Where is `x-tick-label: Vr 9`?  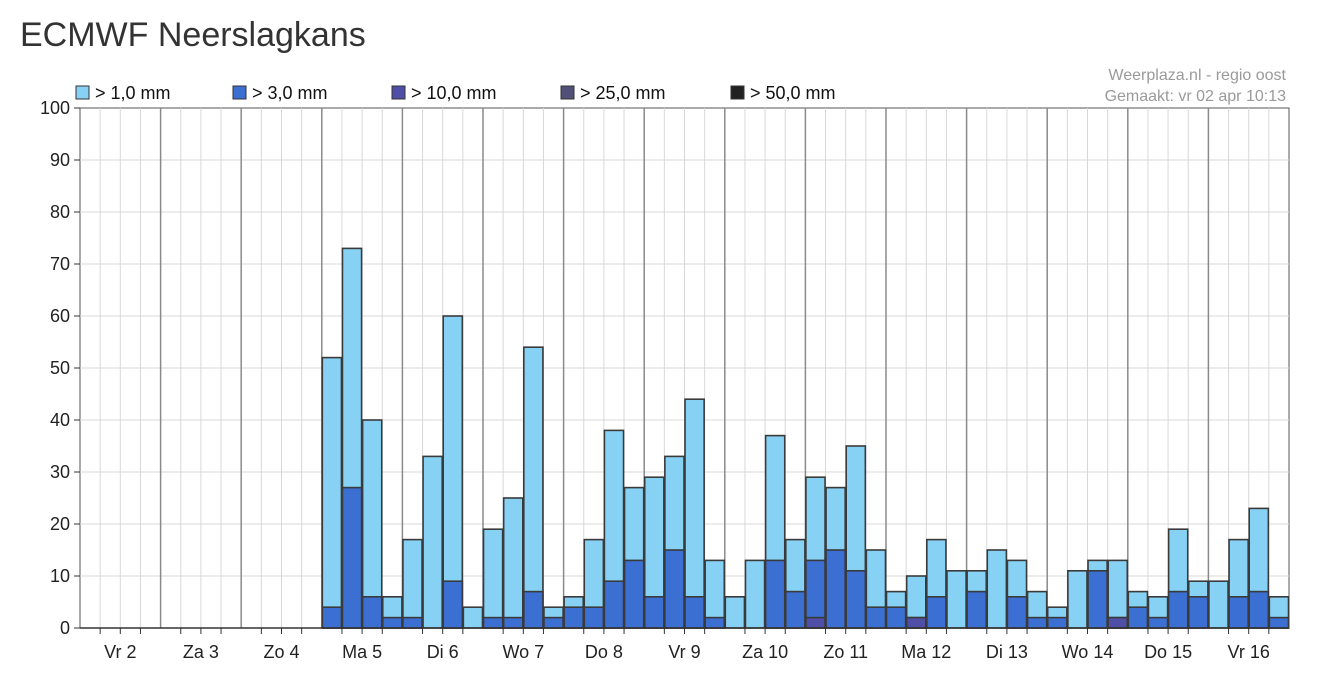 x-tick-label: Vr 9 is located at coordinates (684, 652).